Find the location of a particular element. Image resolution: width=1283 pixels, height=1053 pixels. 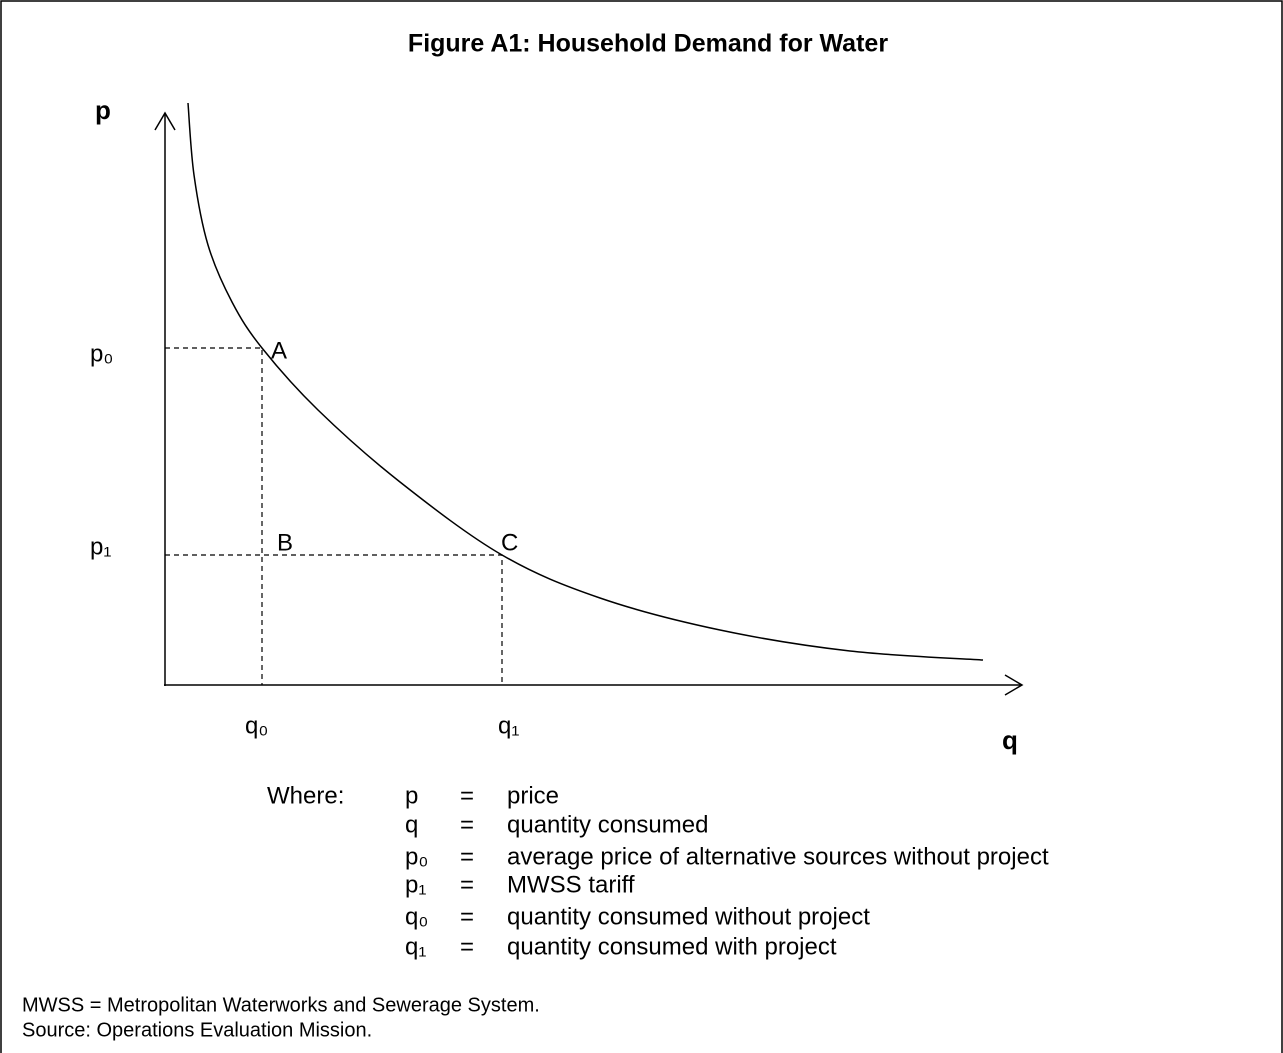

legend-symbol: q is located at coordinates (411, 824).